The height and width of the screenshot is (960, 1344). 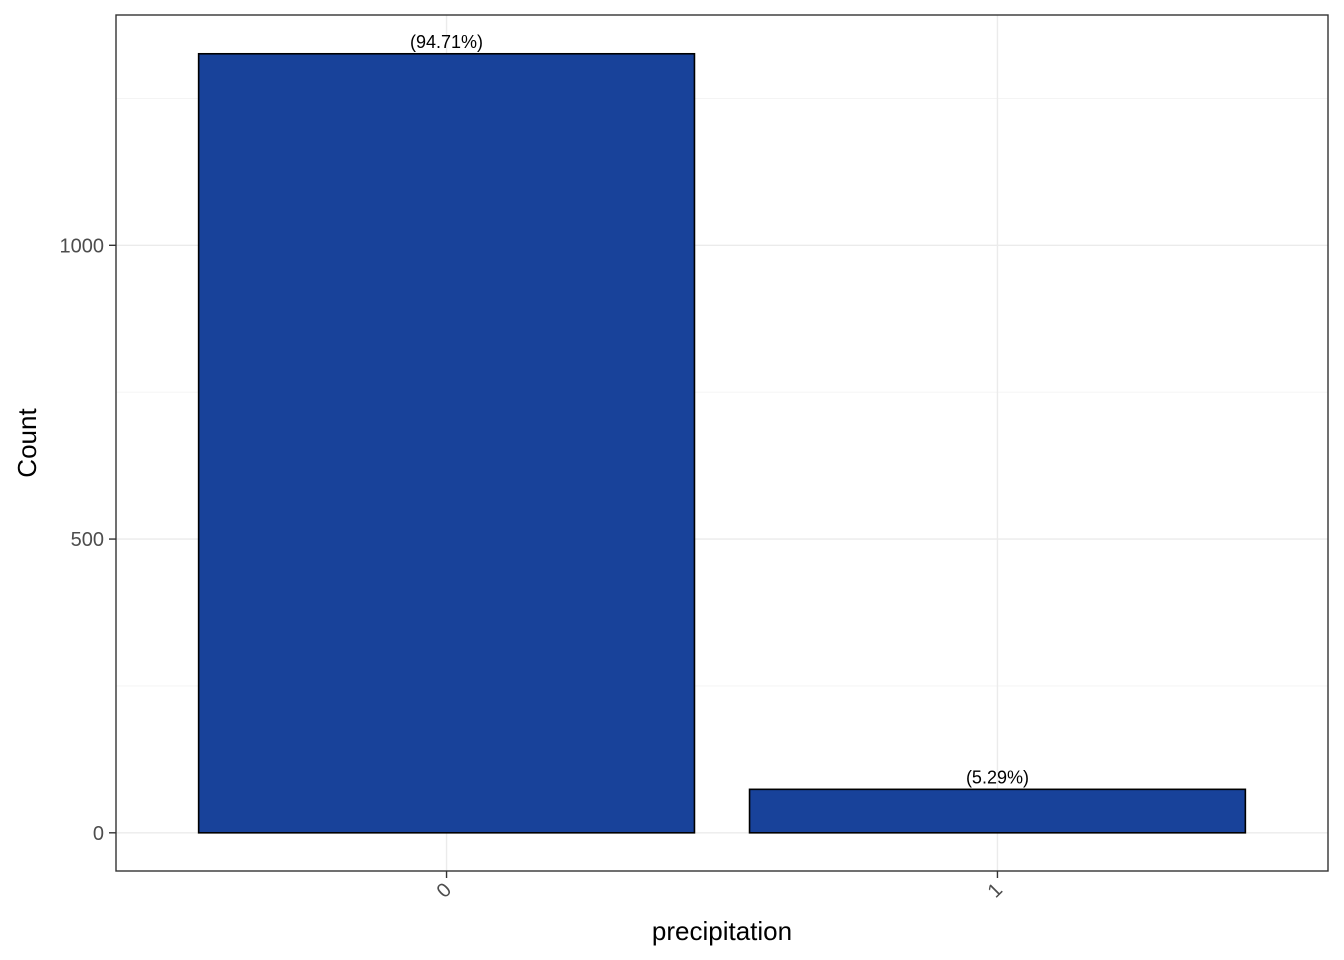 I want to click on x-axis-title: precipitation, so click(x=722, y=931).